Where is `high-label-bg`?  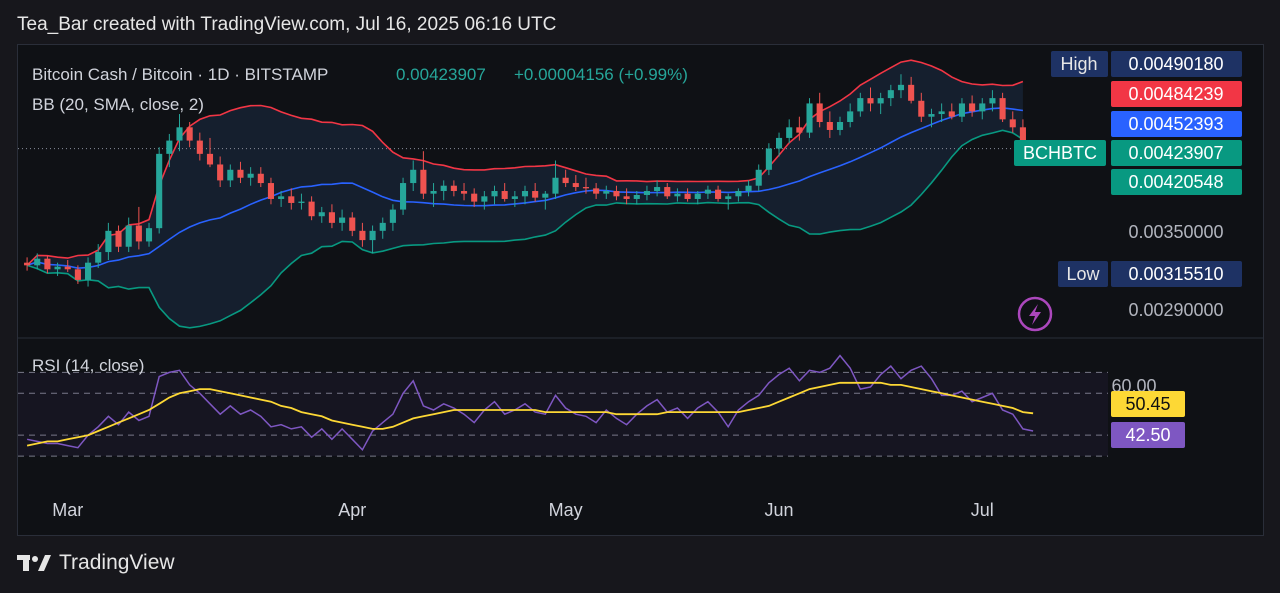
high-label-bg is located at coordinates (1079, 64).